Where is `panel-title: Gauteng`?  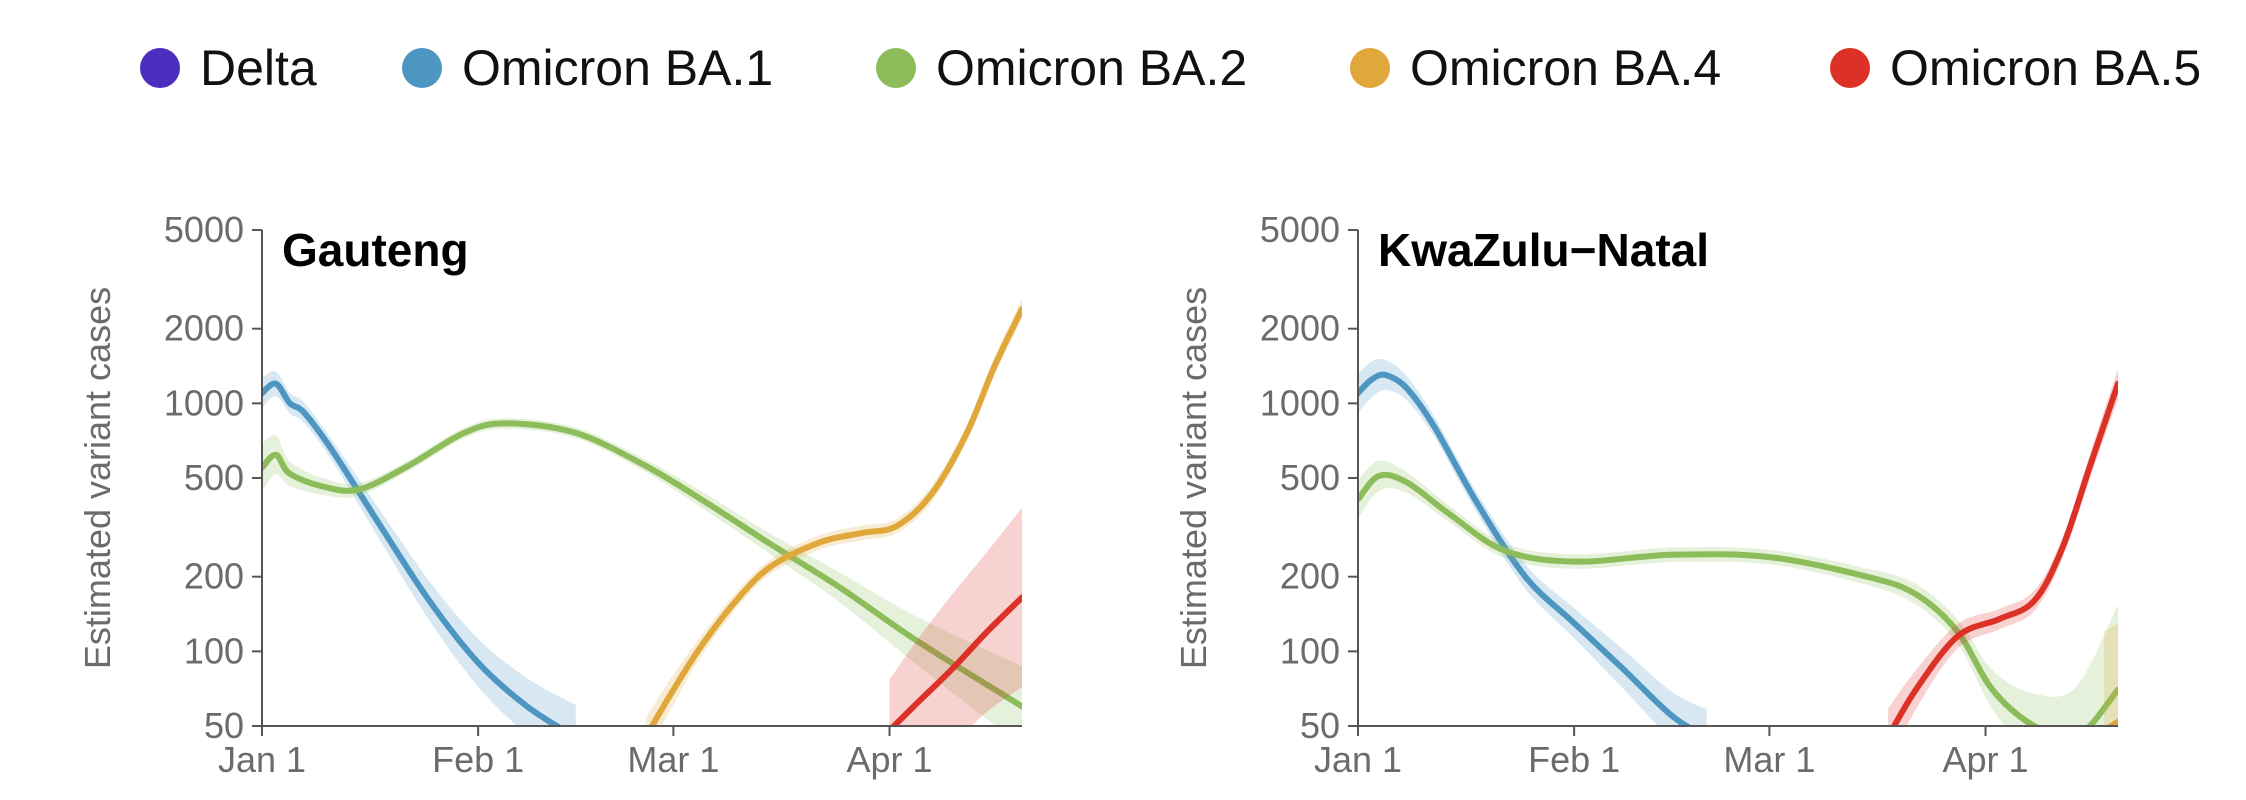
panel-title: Gauteng is located at coordinates (375, 250).